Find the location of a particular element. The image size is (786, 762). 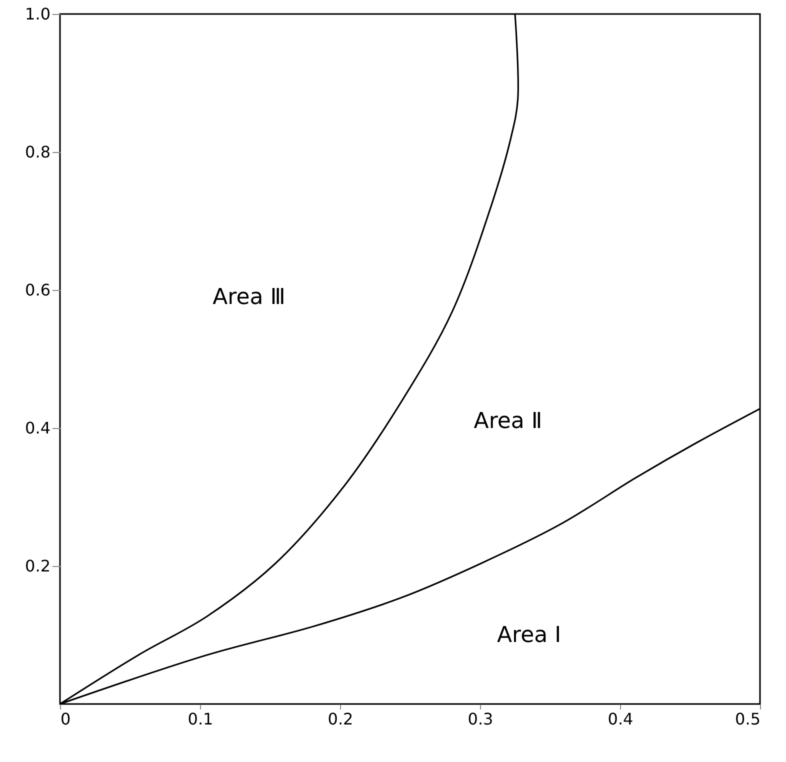

x-tick-label: 0 is located at coordinates (65, 719).